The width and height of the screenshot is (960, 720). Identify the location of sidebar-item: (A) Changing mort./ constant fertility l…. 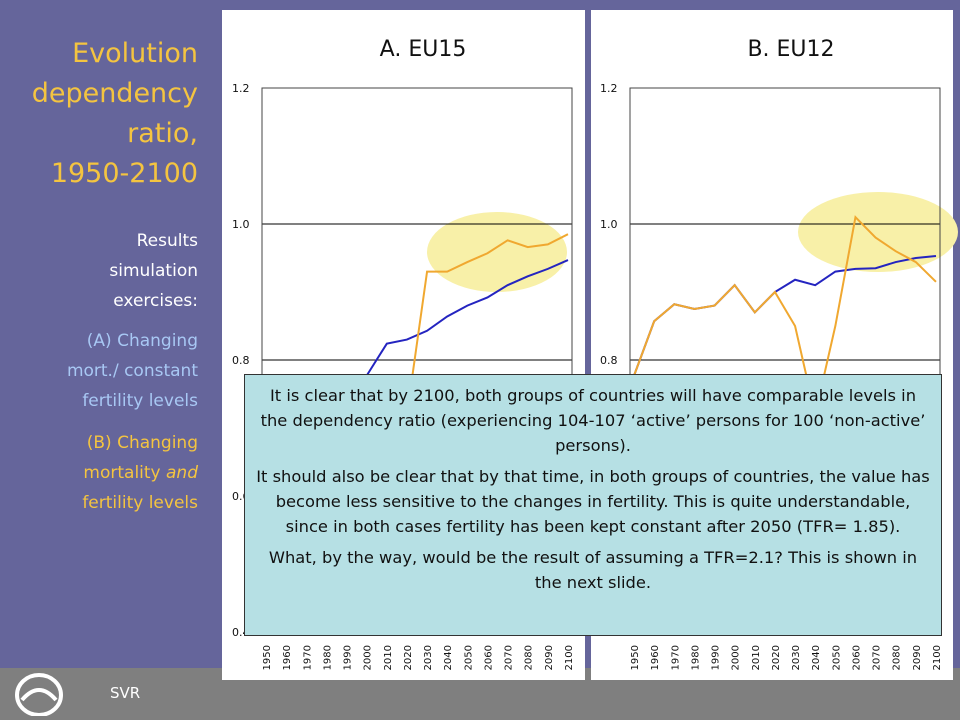
(132, 371).